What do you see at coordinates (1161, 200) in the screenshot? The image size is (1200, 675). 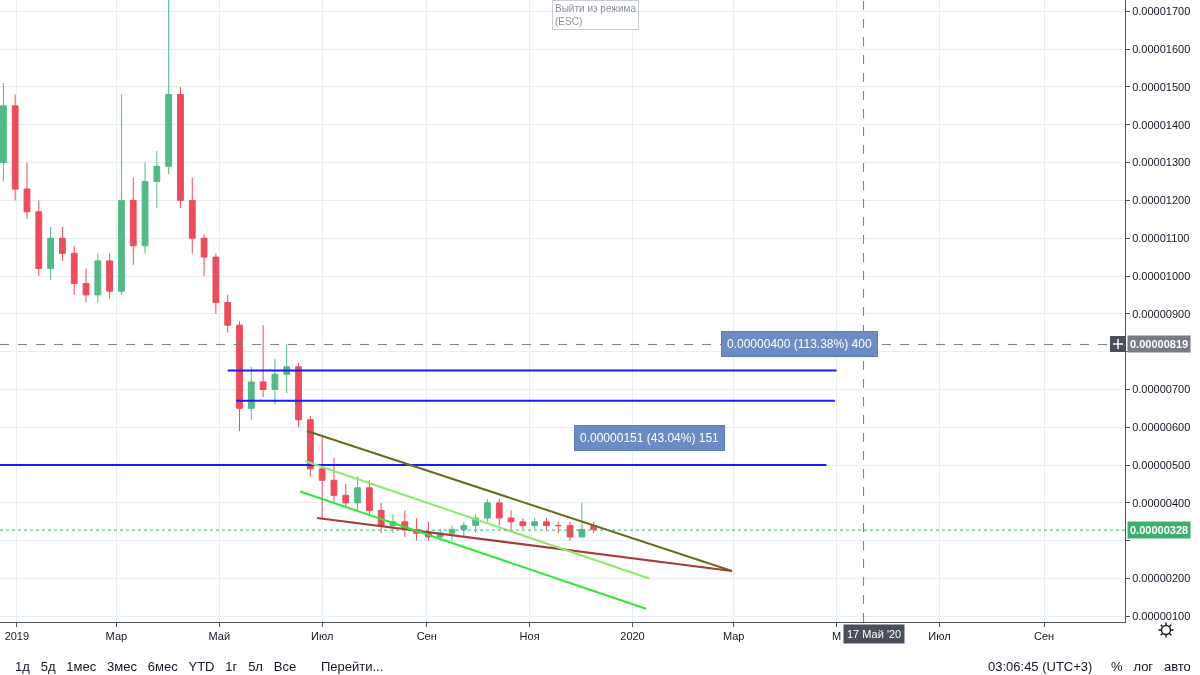 I see `y-tick-label: 0.00001200` at bounding box center [1161, 200].